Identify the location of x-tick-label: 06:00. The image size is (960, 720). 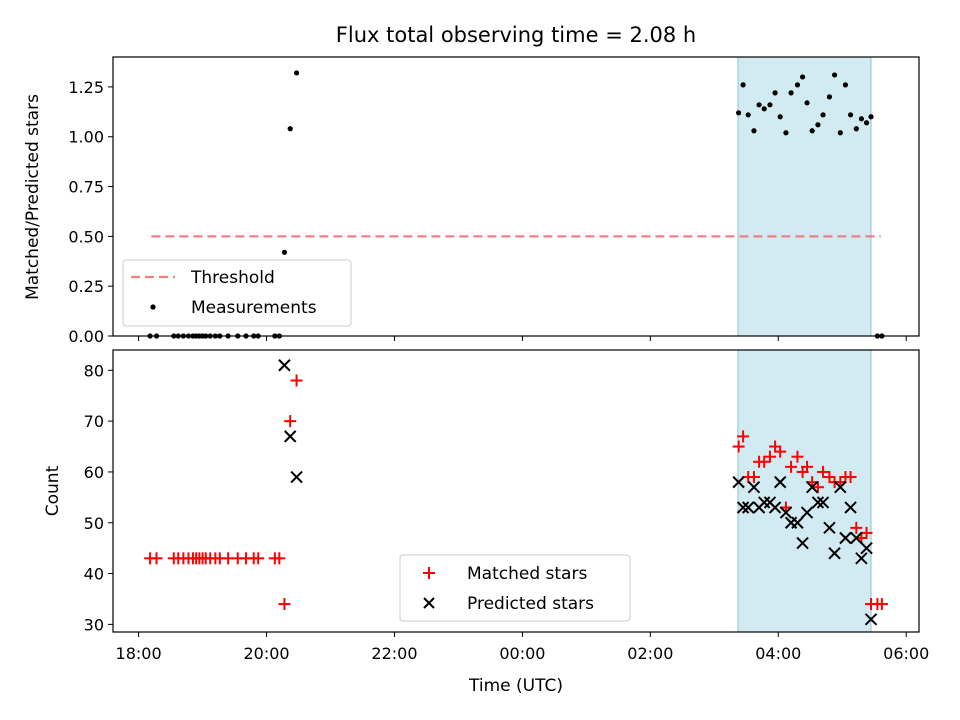
(906, 653).